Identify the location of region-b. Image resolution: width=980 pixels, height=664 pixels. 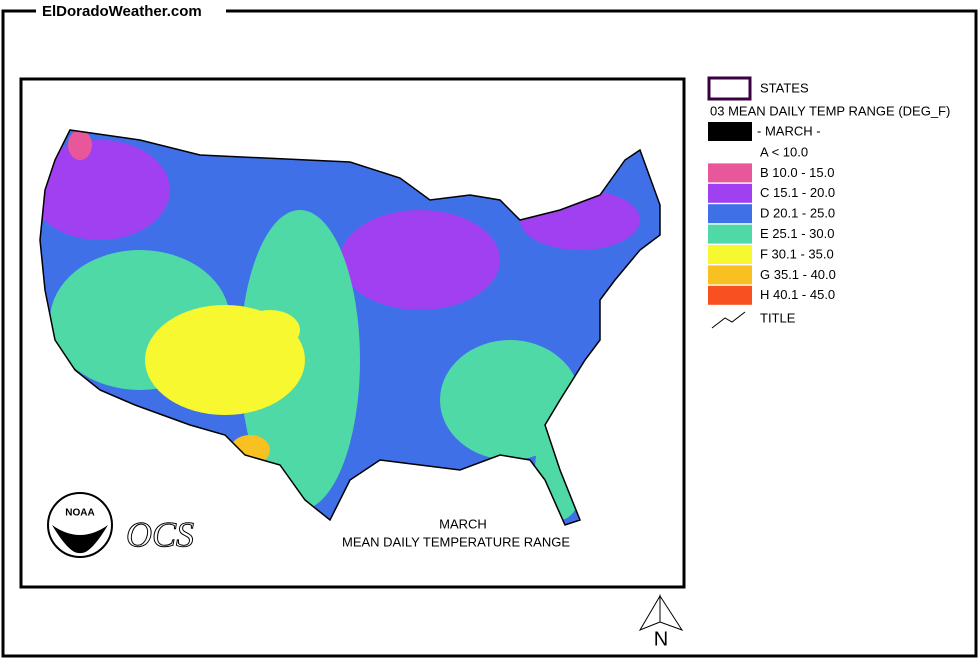
(80, 145).